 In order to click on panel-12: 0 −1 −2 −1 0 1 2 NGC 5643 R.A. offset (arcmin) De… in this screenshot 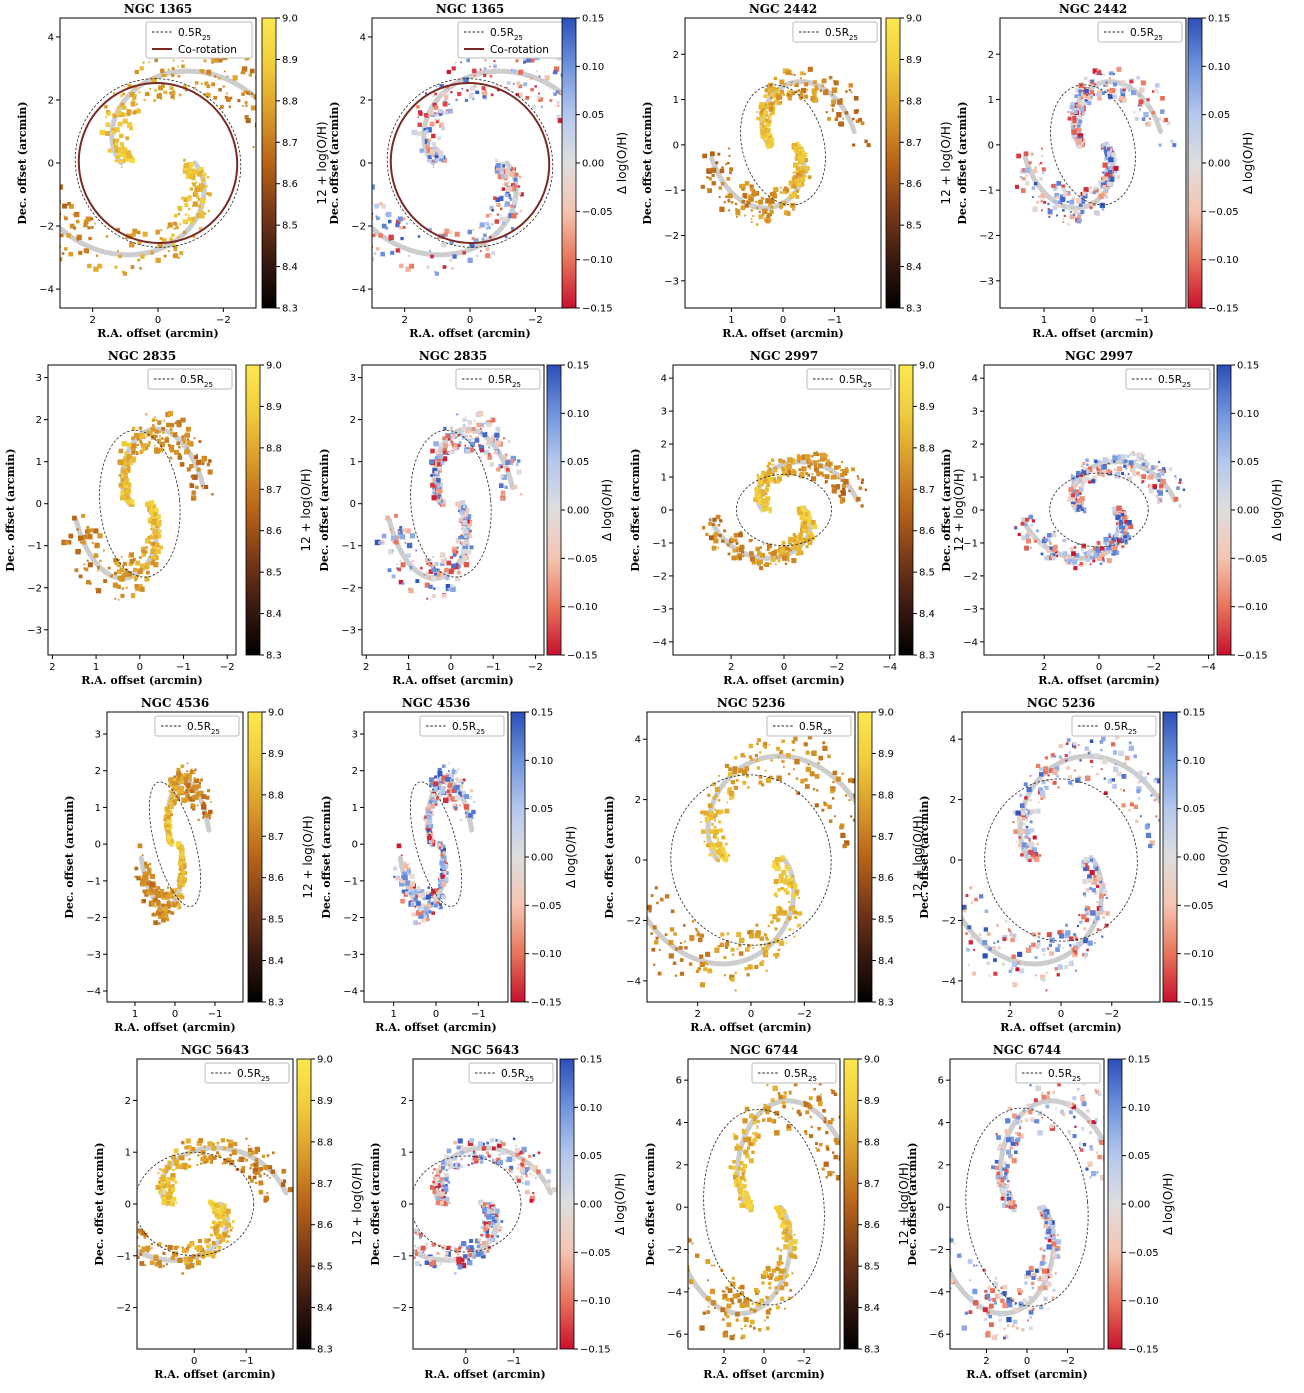, I will do `click(228, 1212)`.